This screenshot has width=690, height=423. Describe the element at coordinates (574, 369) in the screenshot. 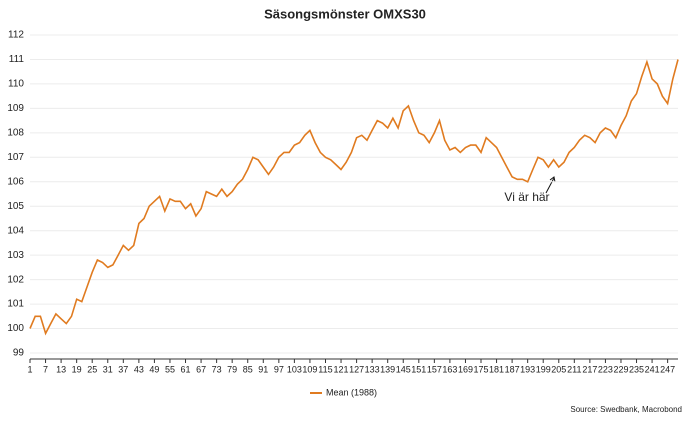

I see `x-tick-label: 211` at that location.